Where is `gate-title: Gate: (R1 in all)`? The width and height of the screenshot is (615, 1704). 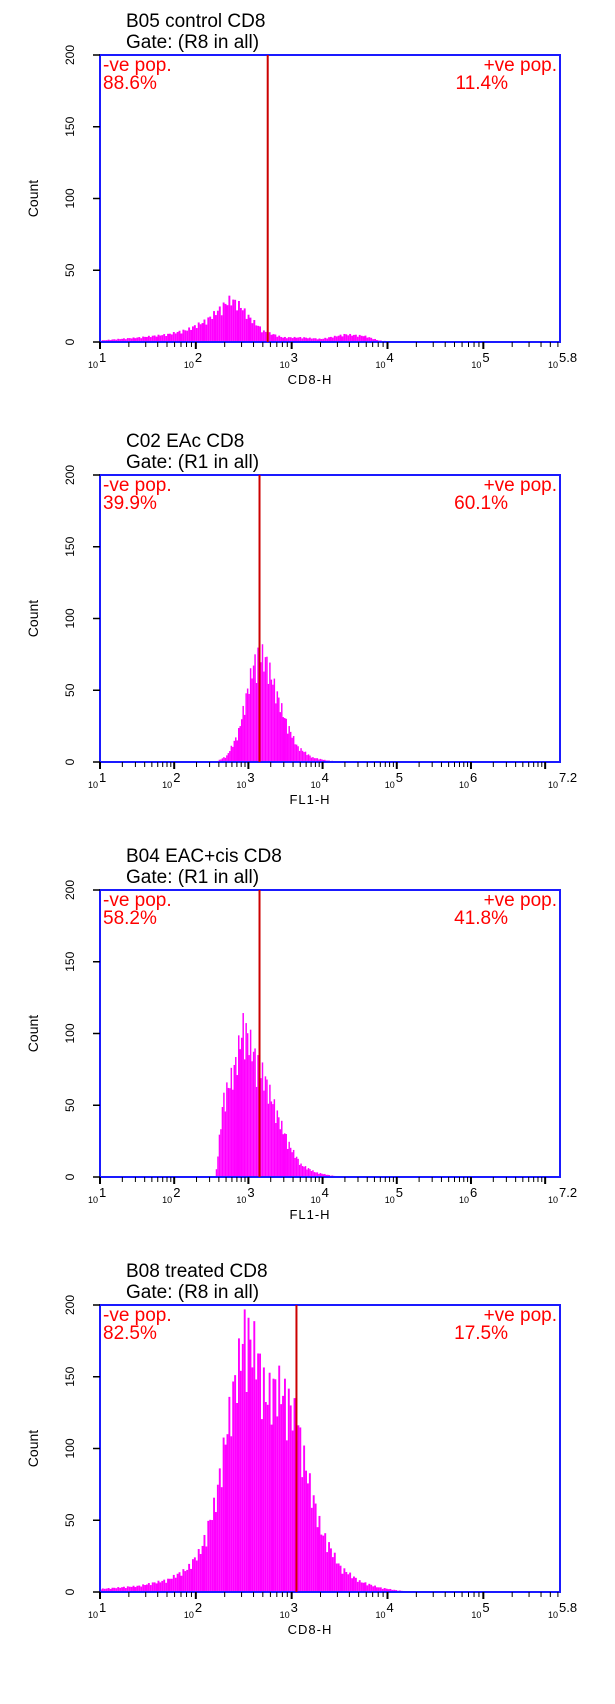
gate-title: Gate: (R1 in all) is located at coordinates (192, 877).